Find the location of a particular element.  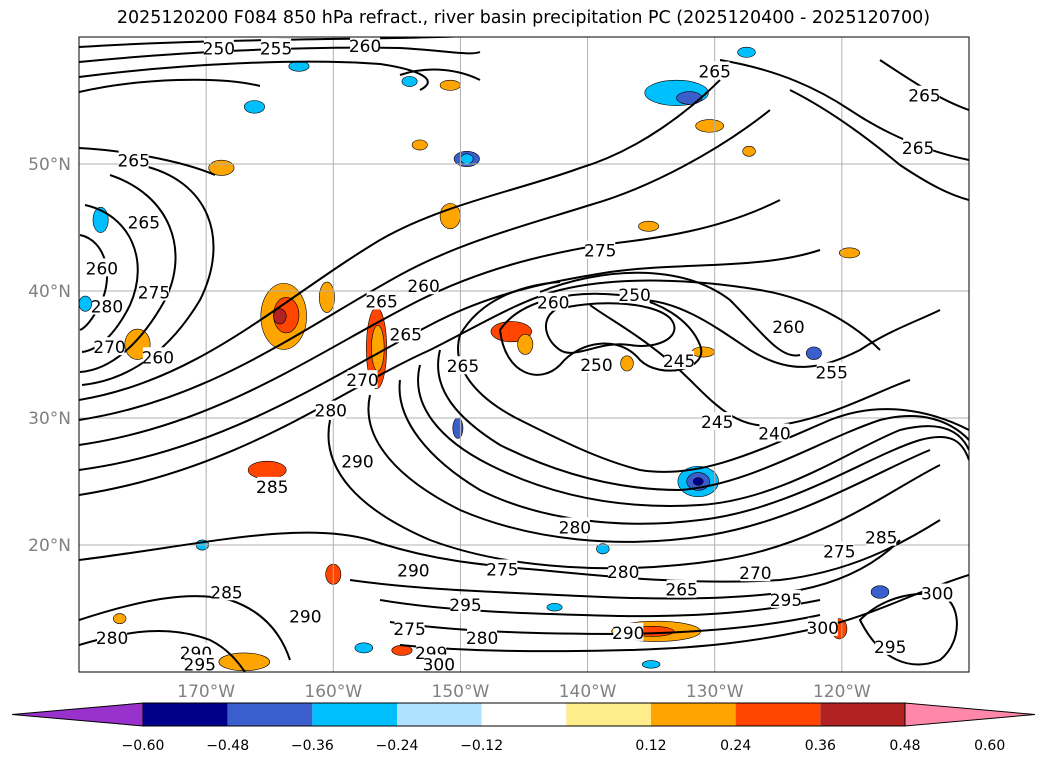

colorbar-tick-label: 0.60 is located at coordinates (989, 746).